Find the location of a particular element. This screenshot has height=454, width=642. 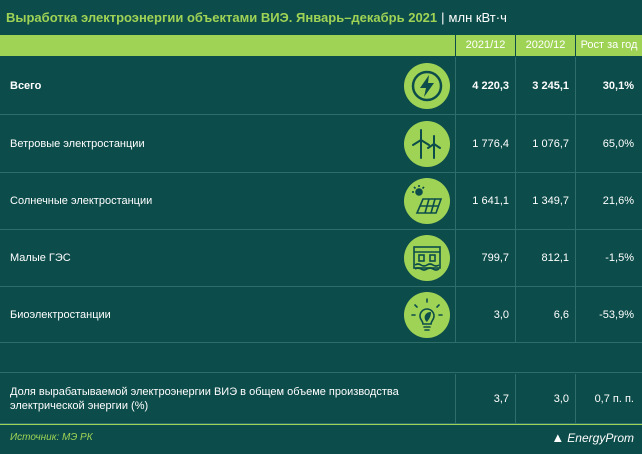

wind-turbine-icon is located at coordinates (426, 143).